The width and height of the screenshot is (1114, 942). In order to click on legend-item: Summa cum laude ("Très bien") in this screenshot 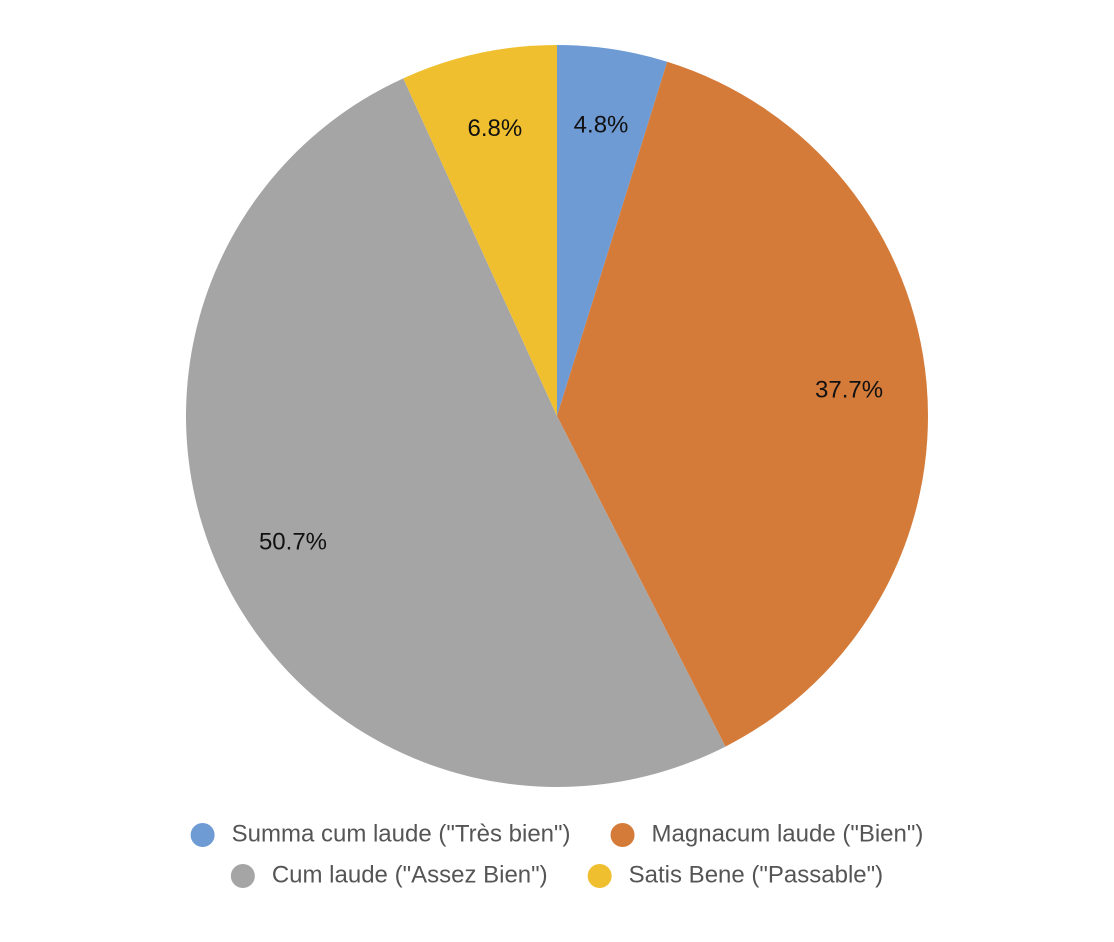, I will do `click(380, 833)`.